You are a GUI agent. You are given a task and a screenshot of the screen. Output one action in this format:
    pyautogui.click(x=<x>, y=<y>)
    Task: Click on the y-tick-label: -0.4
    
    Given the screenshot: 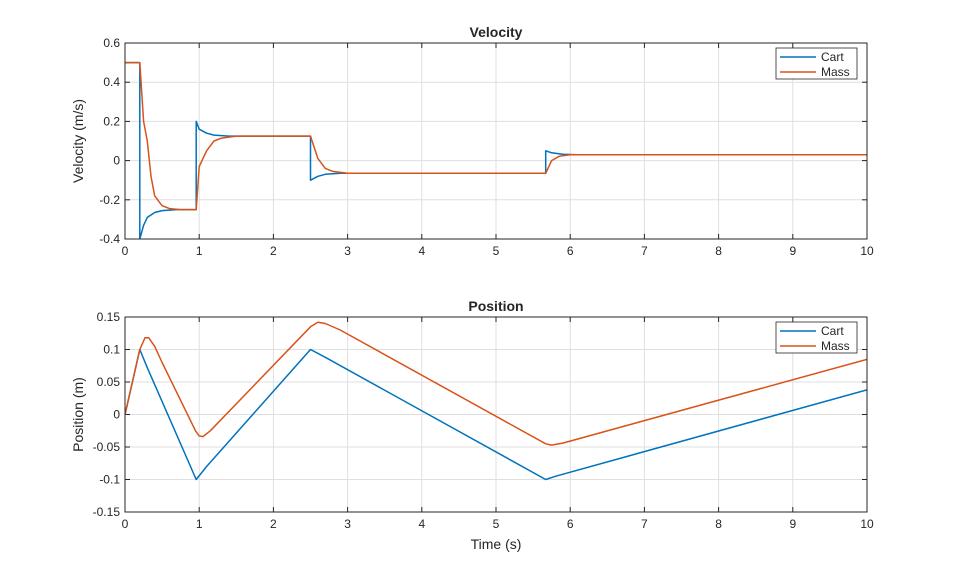 What is the action you would take?
    pyautogui.click(x=109, y=239)
    